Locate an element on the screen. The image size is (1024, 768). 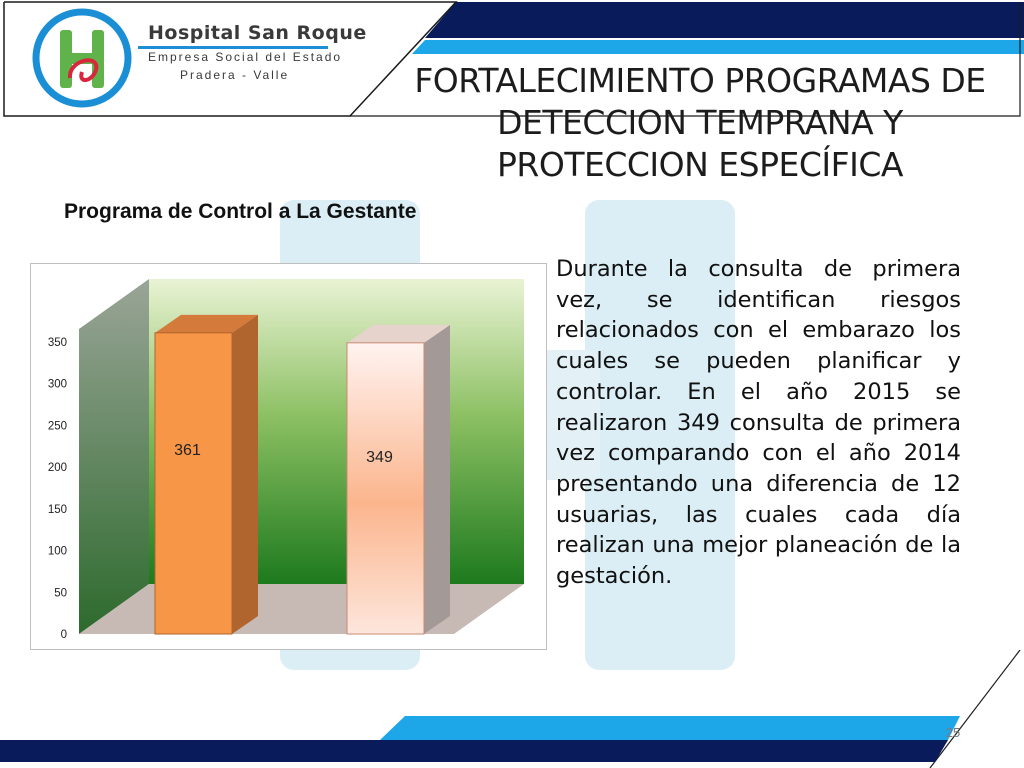
y-tick-label: 150 is located at coordinates (57, 510).